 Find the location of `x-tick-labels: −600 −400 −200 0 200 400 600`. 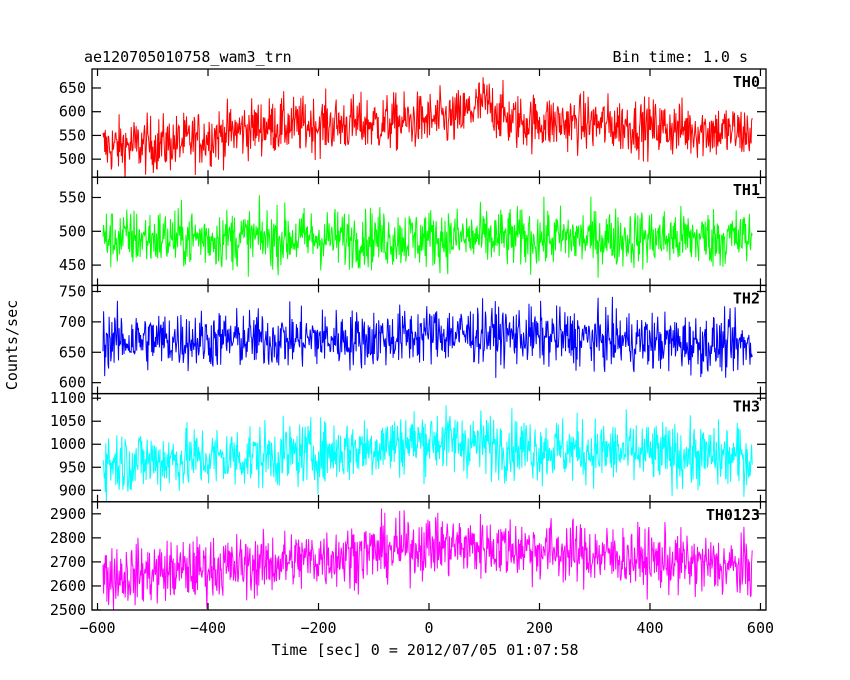

x-tick-labels: −600 −400 −200 0 200 400 600 is located at coordinates (426, 628).